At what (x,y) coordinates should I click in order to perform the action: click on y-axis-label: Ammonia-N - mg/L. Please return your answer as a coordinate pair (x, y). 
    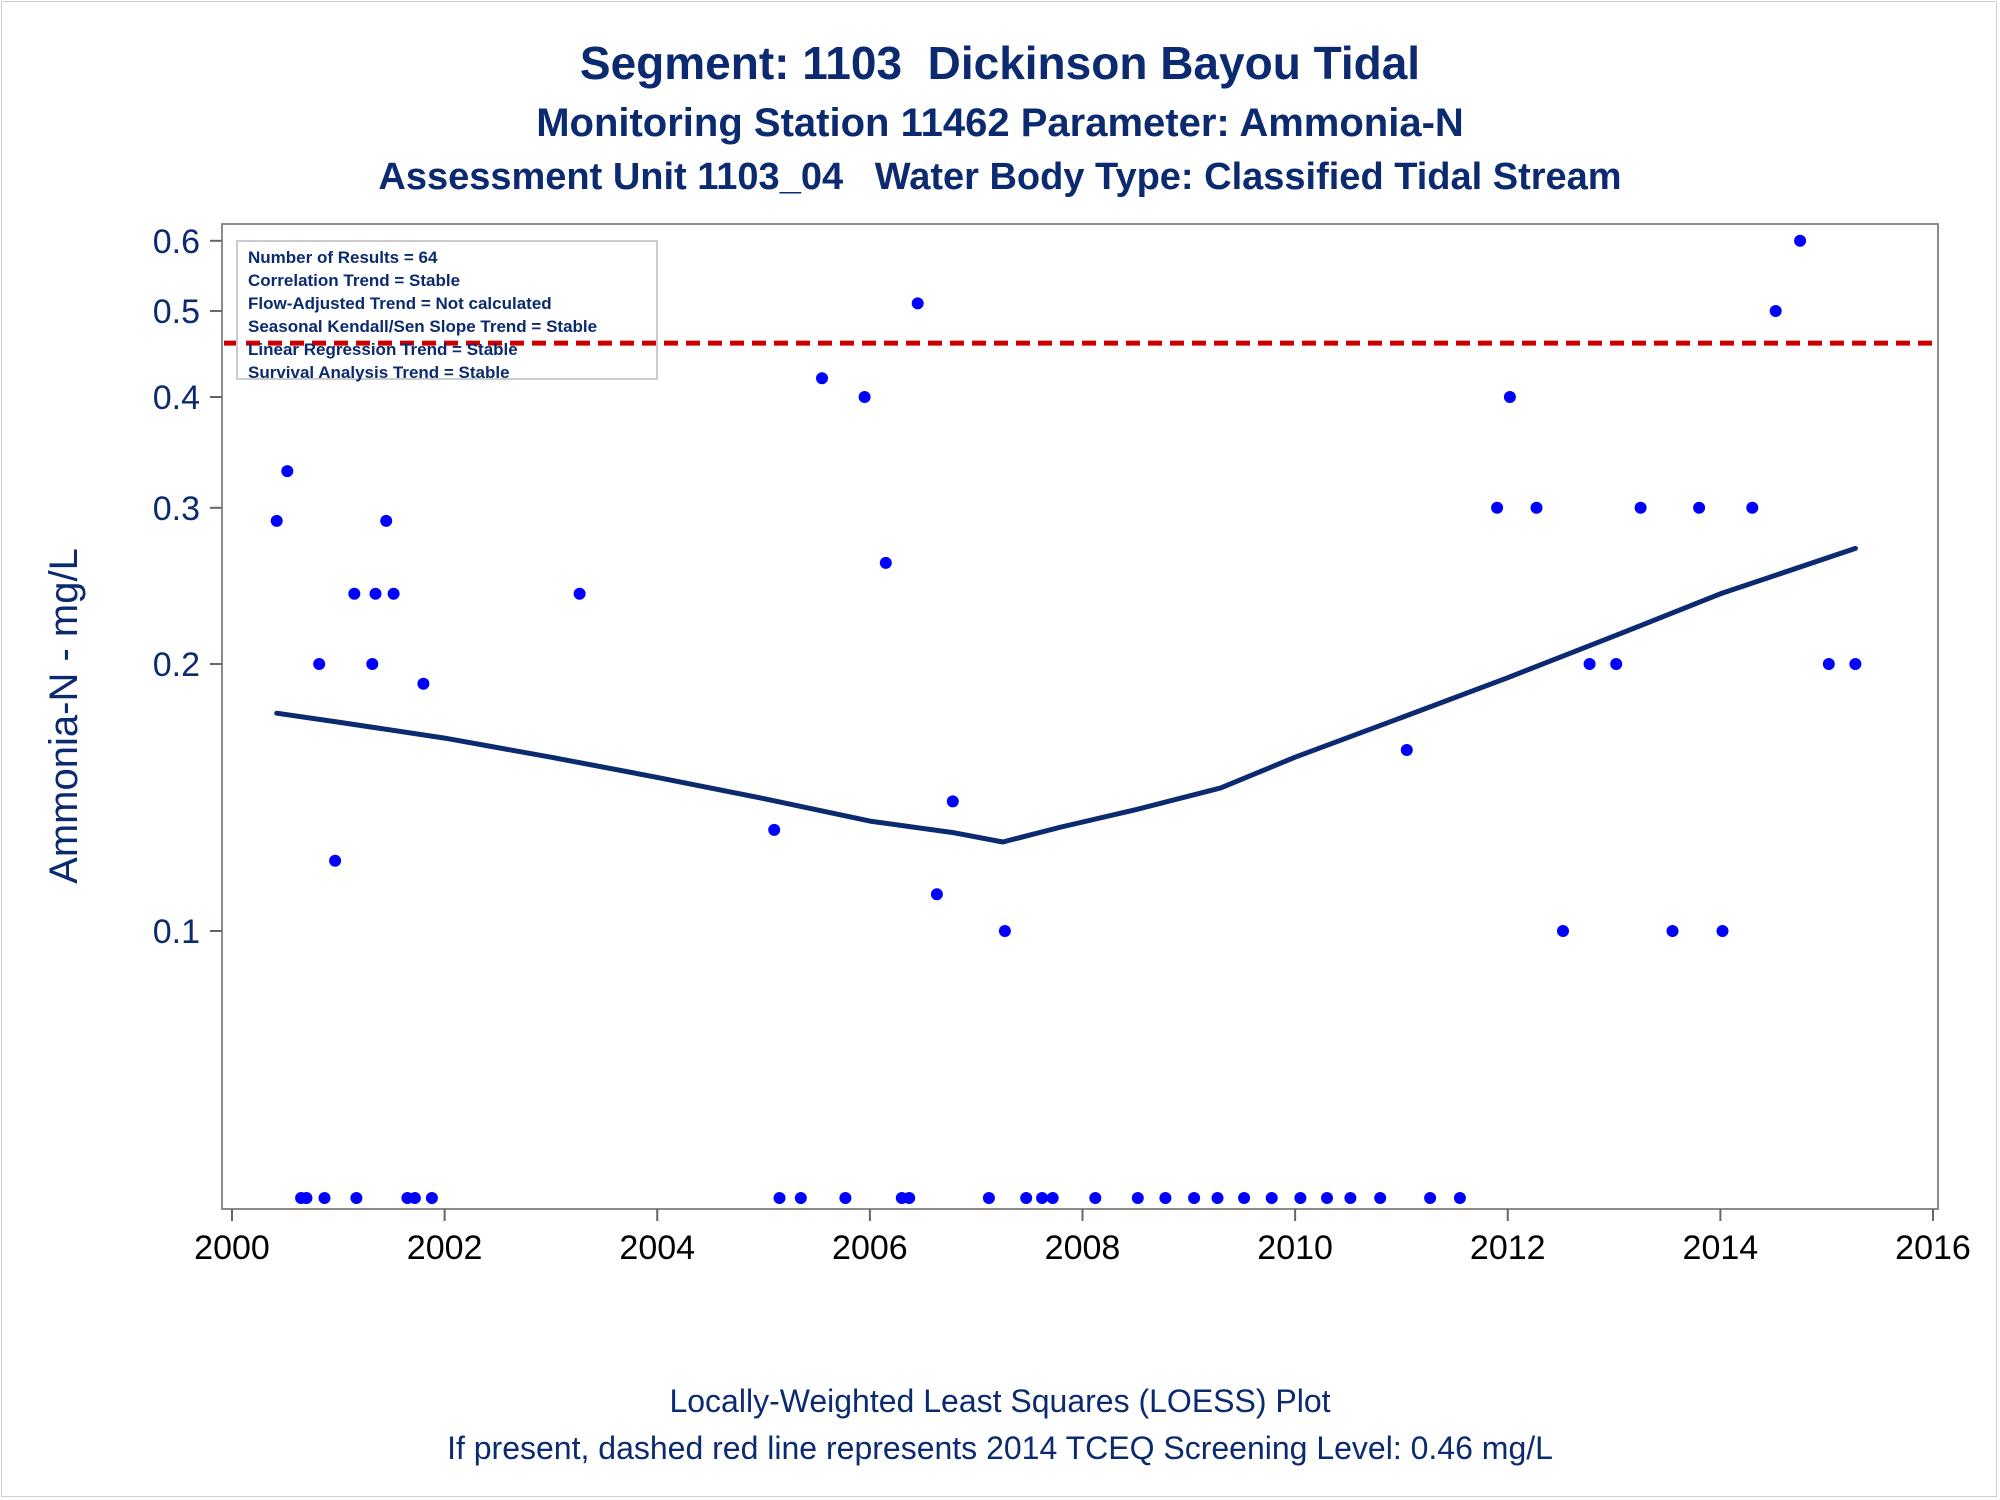
    Looking at the image, I should click on (64, 716).